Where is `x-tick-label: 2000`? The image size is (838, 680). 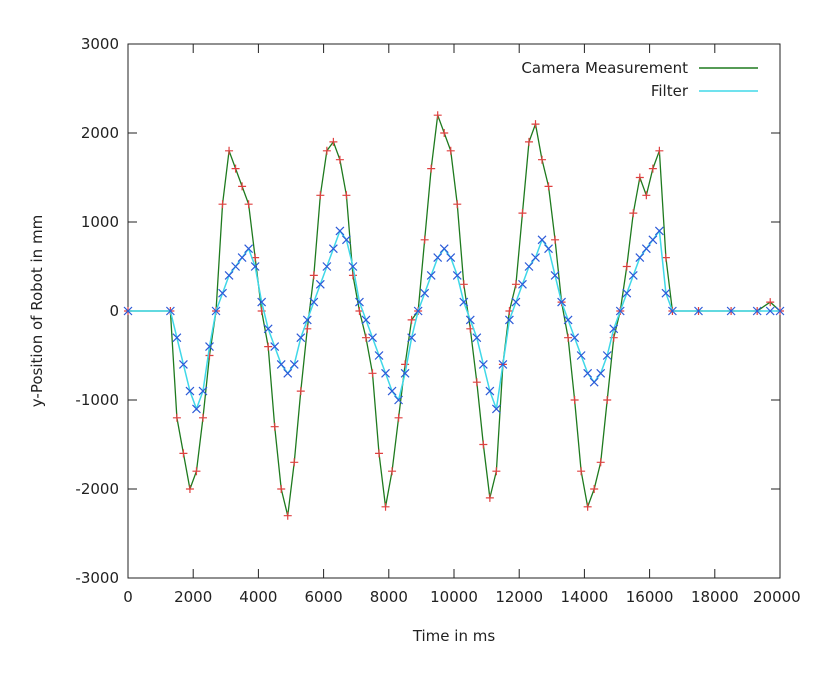 x-tick-label: 2000 is located at coordinates (193, 597).